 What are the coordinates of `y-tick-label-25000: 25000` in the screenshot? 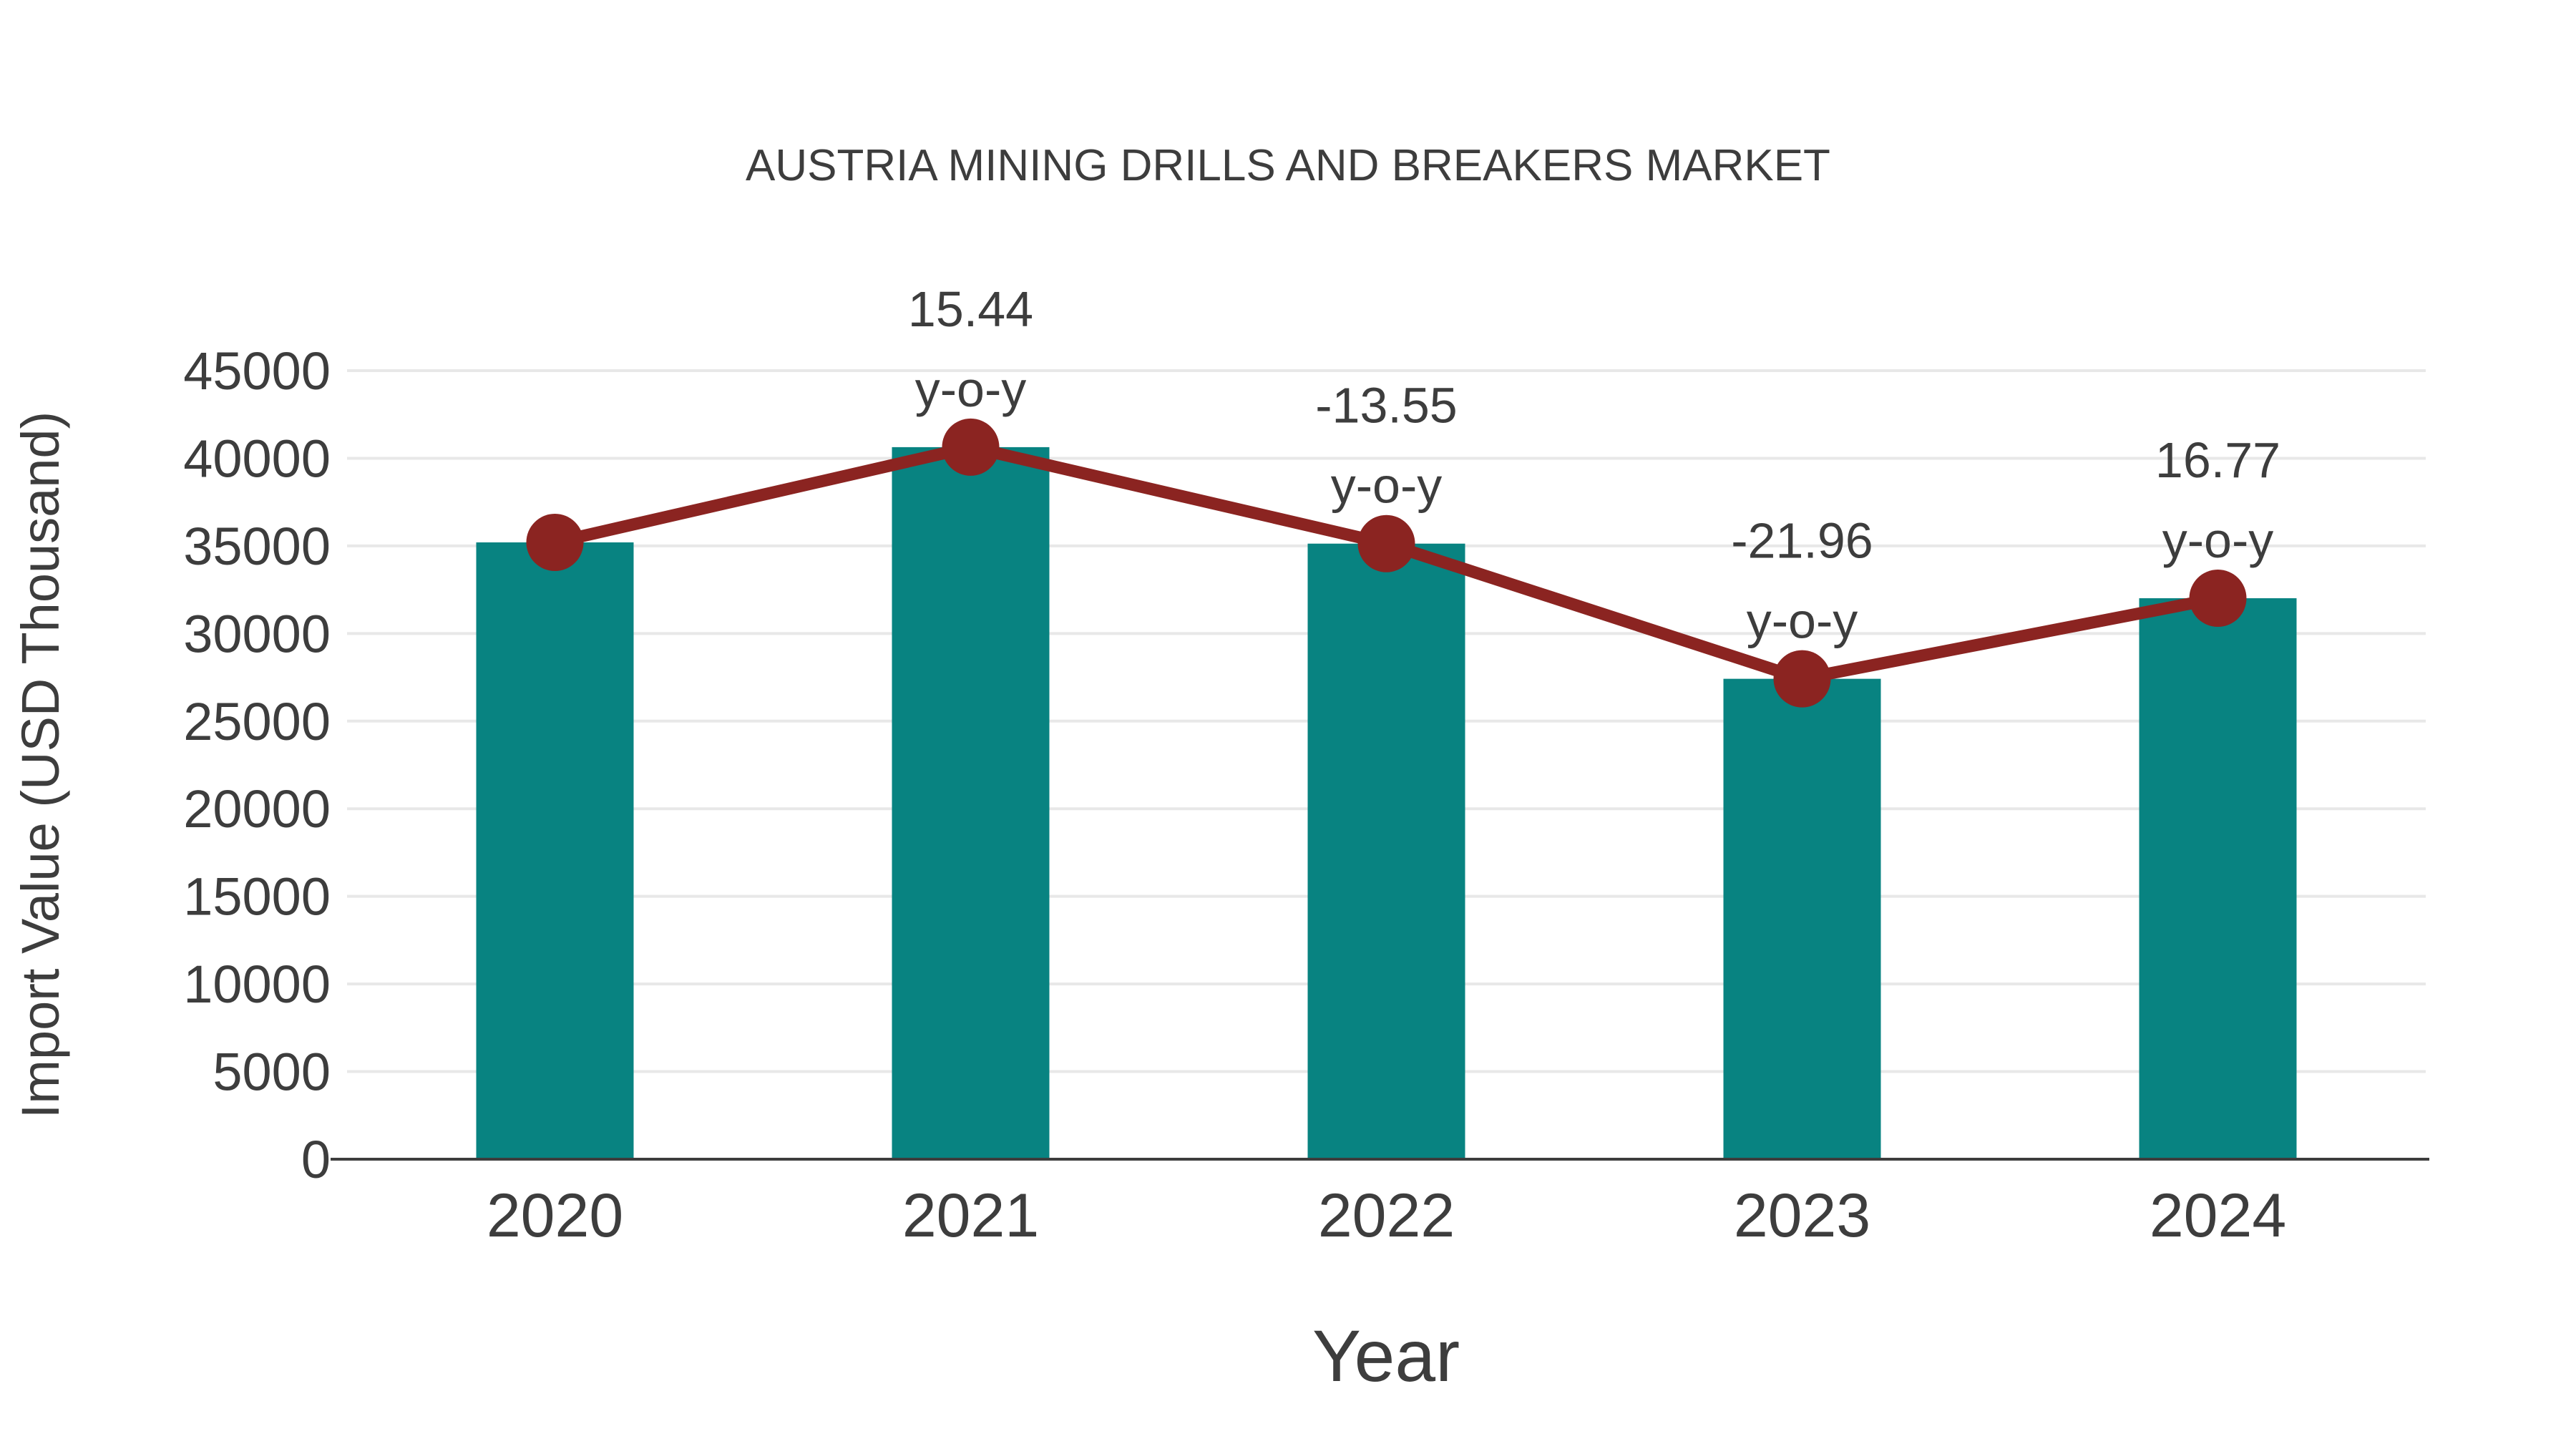 It's located at (257, 721).